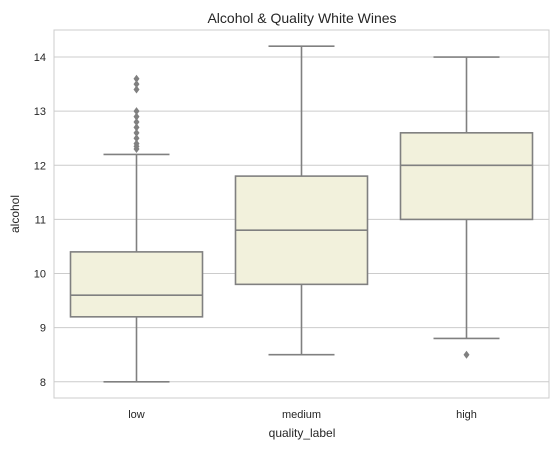 This screenshot has height=449, width=558. Describe the element at coordinates (40, 58) in the screenshot. I see `y-tick-label: 14` at that location.